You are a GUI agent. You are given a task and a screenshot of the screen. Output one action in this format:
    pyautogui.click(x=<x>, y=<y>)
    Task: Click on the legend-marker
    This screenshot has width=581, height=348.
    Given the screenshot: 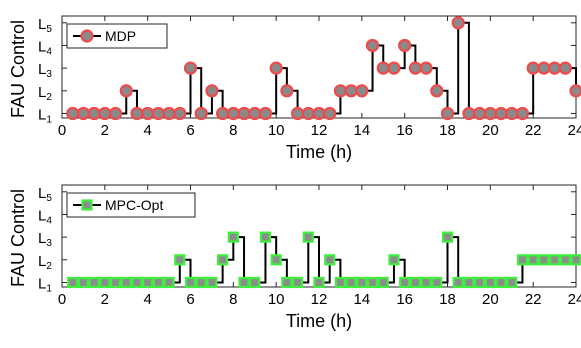 What is the action you would take?
    pyautogui.click(x=87, y=205)
    